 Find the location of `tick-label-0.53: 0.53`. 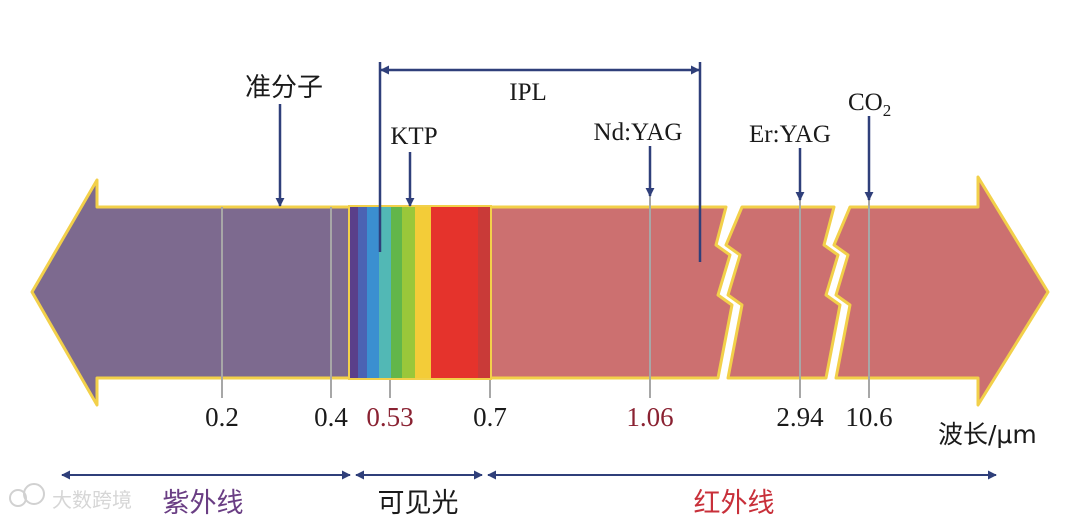

tick-label-0.53: 0.53 is located at coordinates (389, 417).